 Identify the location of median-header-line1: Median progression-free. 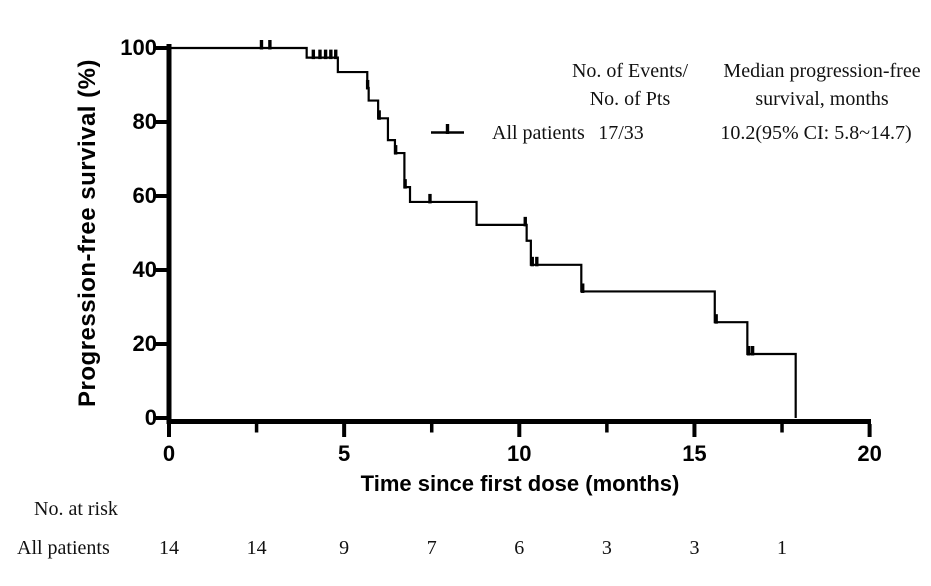
(822, 71).